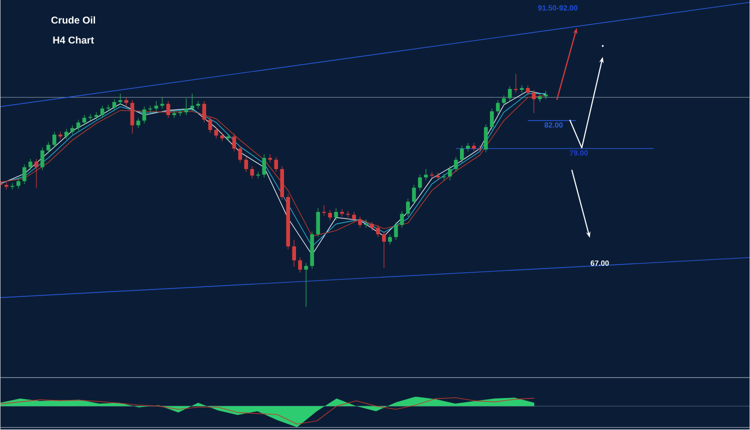  What do you see at coordinates (73, 20) in the screenshot?
I see `chart-title: Crude Oil` at bounding box center [73, 20].